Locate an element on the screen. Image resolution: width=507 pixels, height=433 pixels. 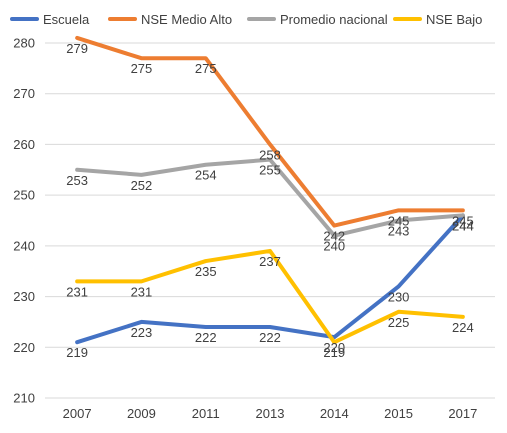
data-label-nse-bajo: 225 is located at coordinates (399, 322).